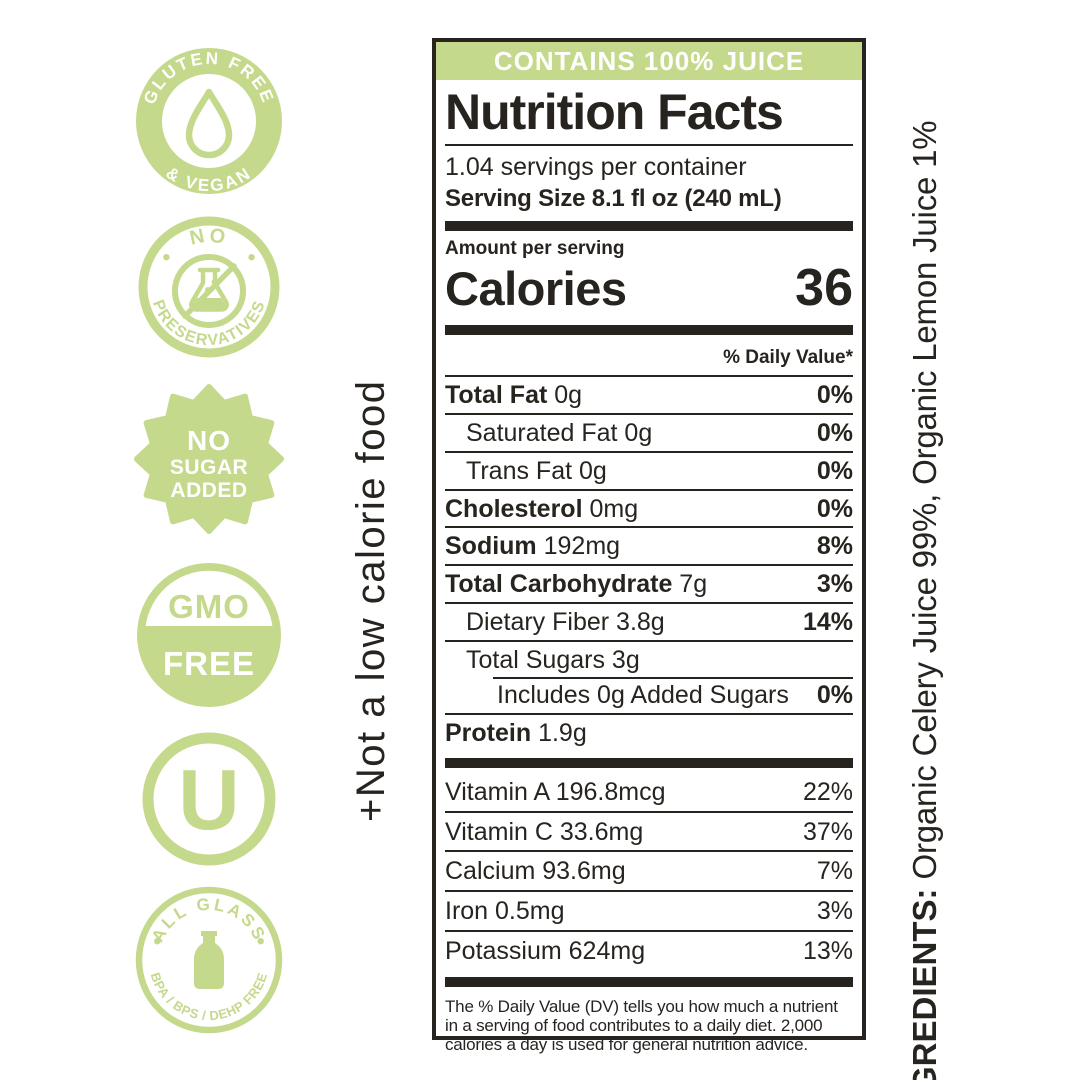  Describe the element at coordinates (596, 167) in the screenshot. I see `servings-per-container: 1.04 servings per container` at that location.